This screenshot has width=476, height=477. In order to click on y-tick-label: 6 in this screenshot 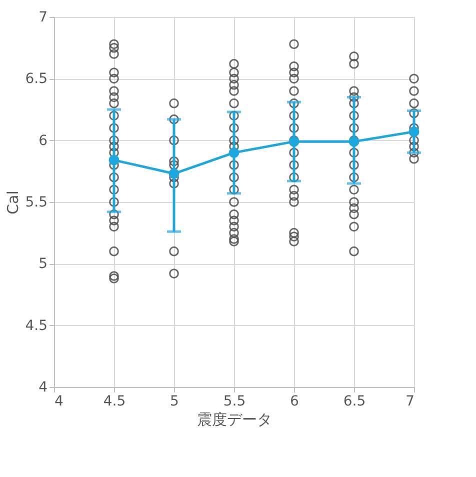, I will do `click(43, 140)`.